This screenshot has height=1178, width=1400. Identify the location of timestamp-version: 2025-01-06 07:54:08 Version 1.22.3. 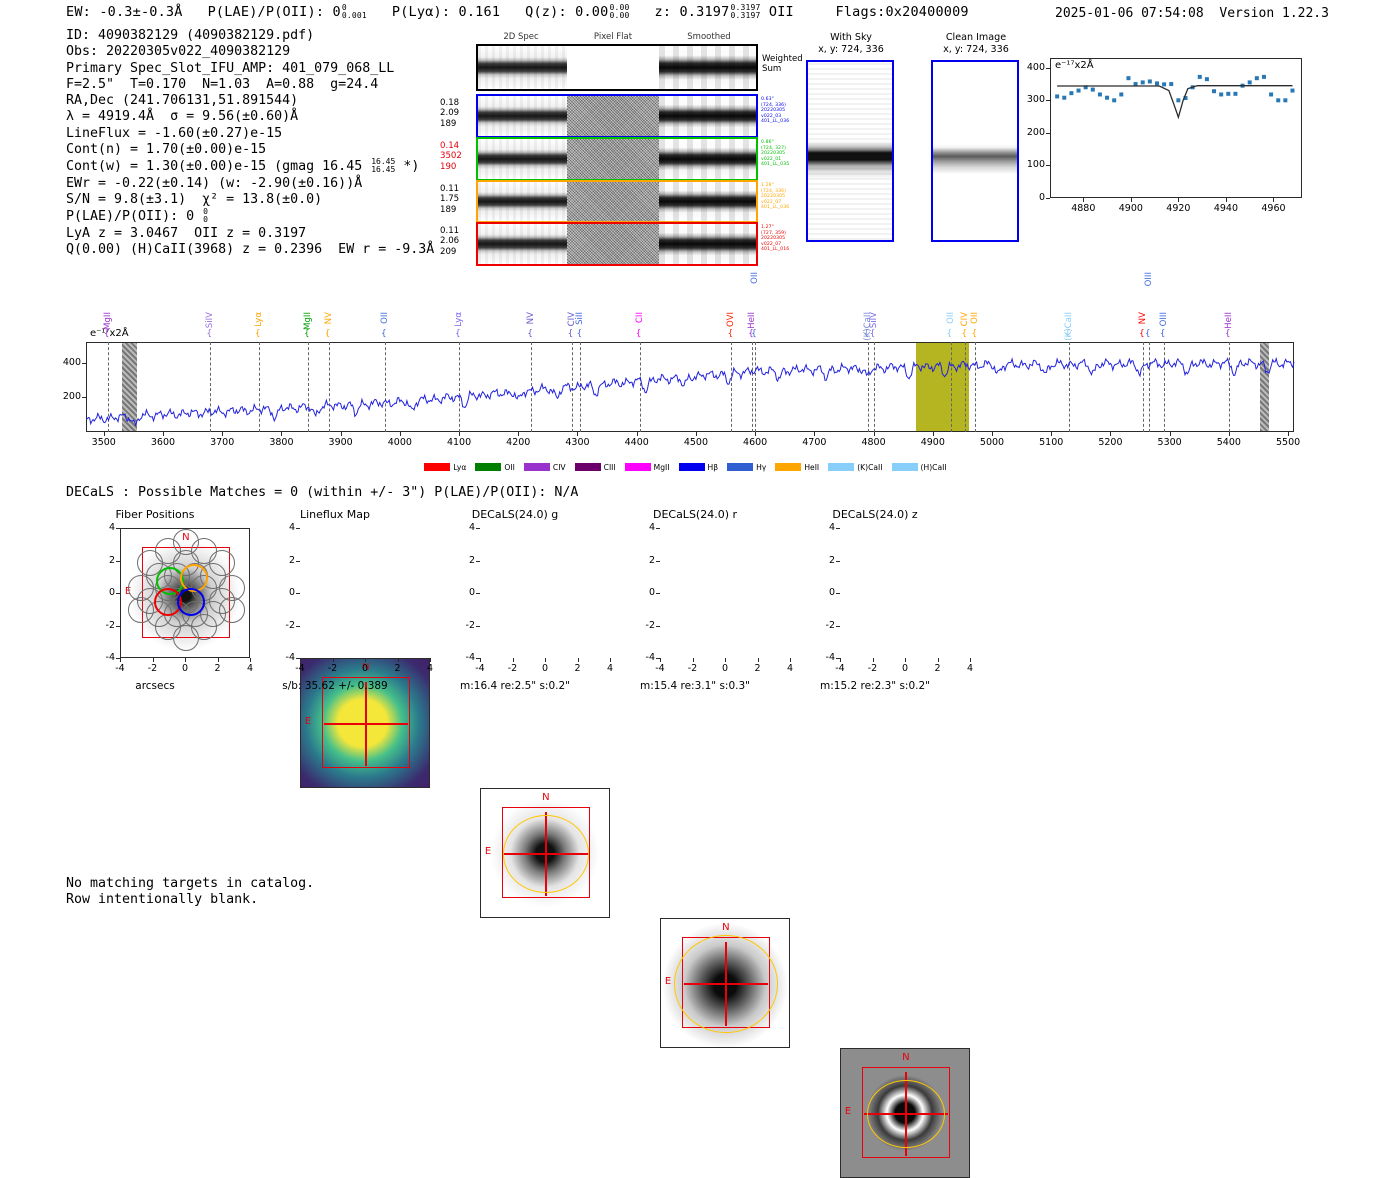
(1192, 13).